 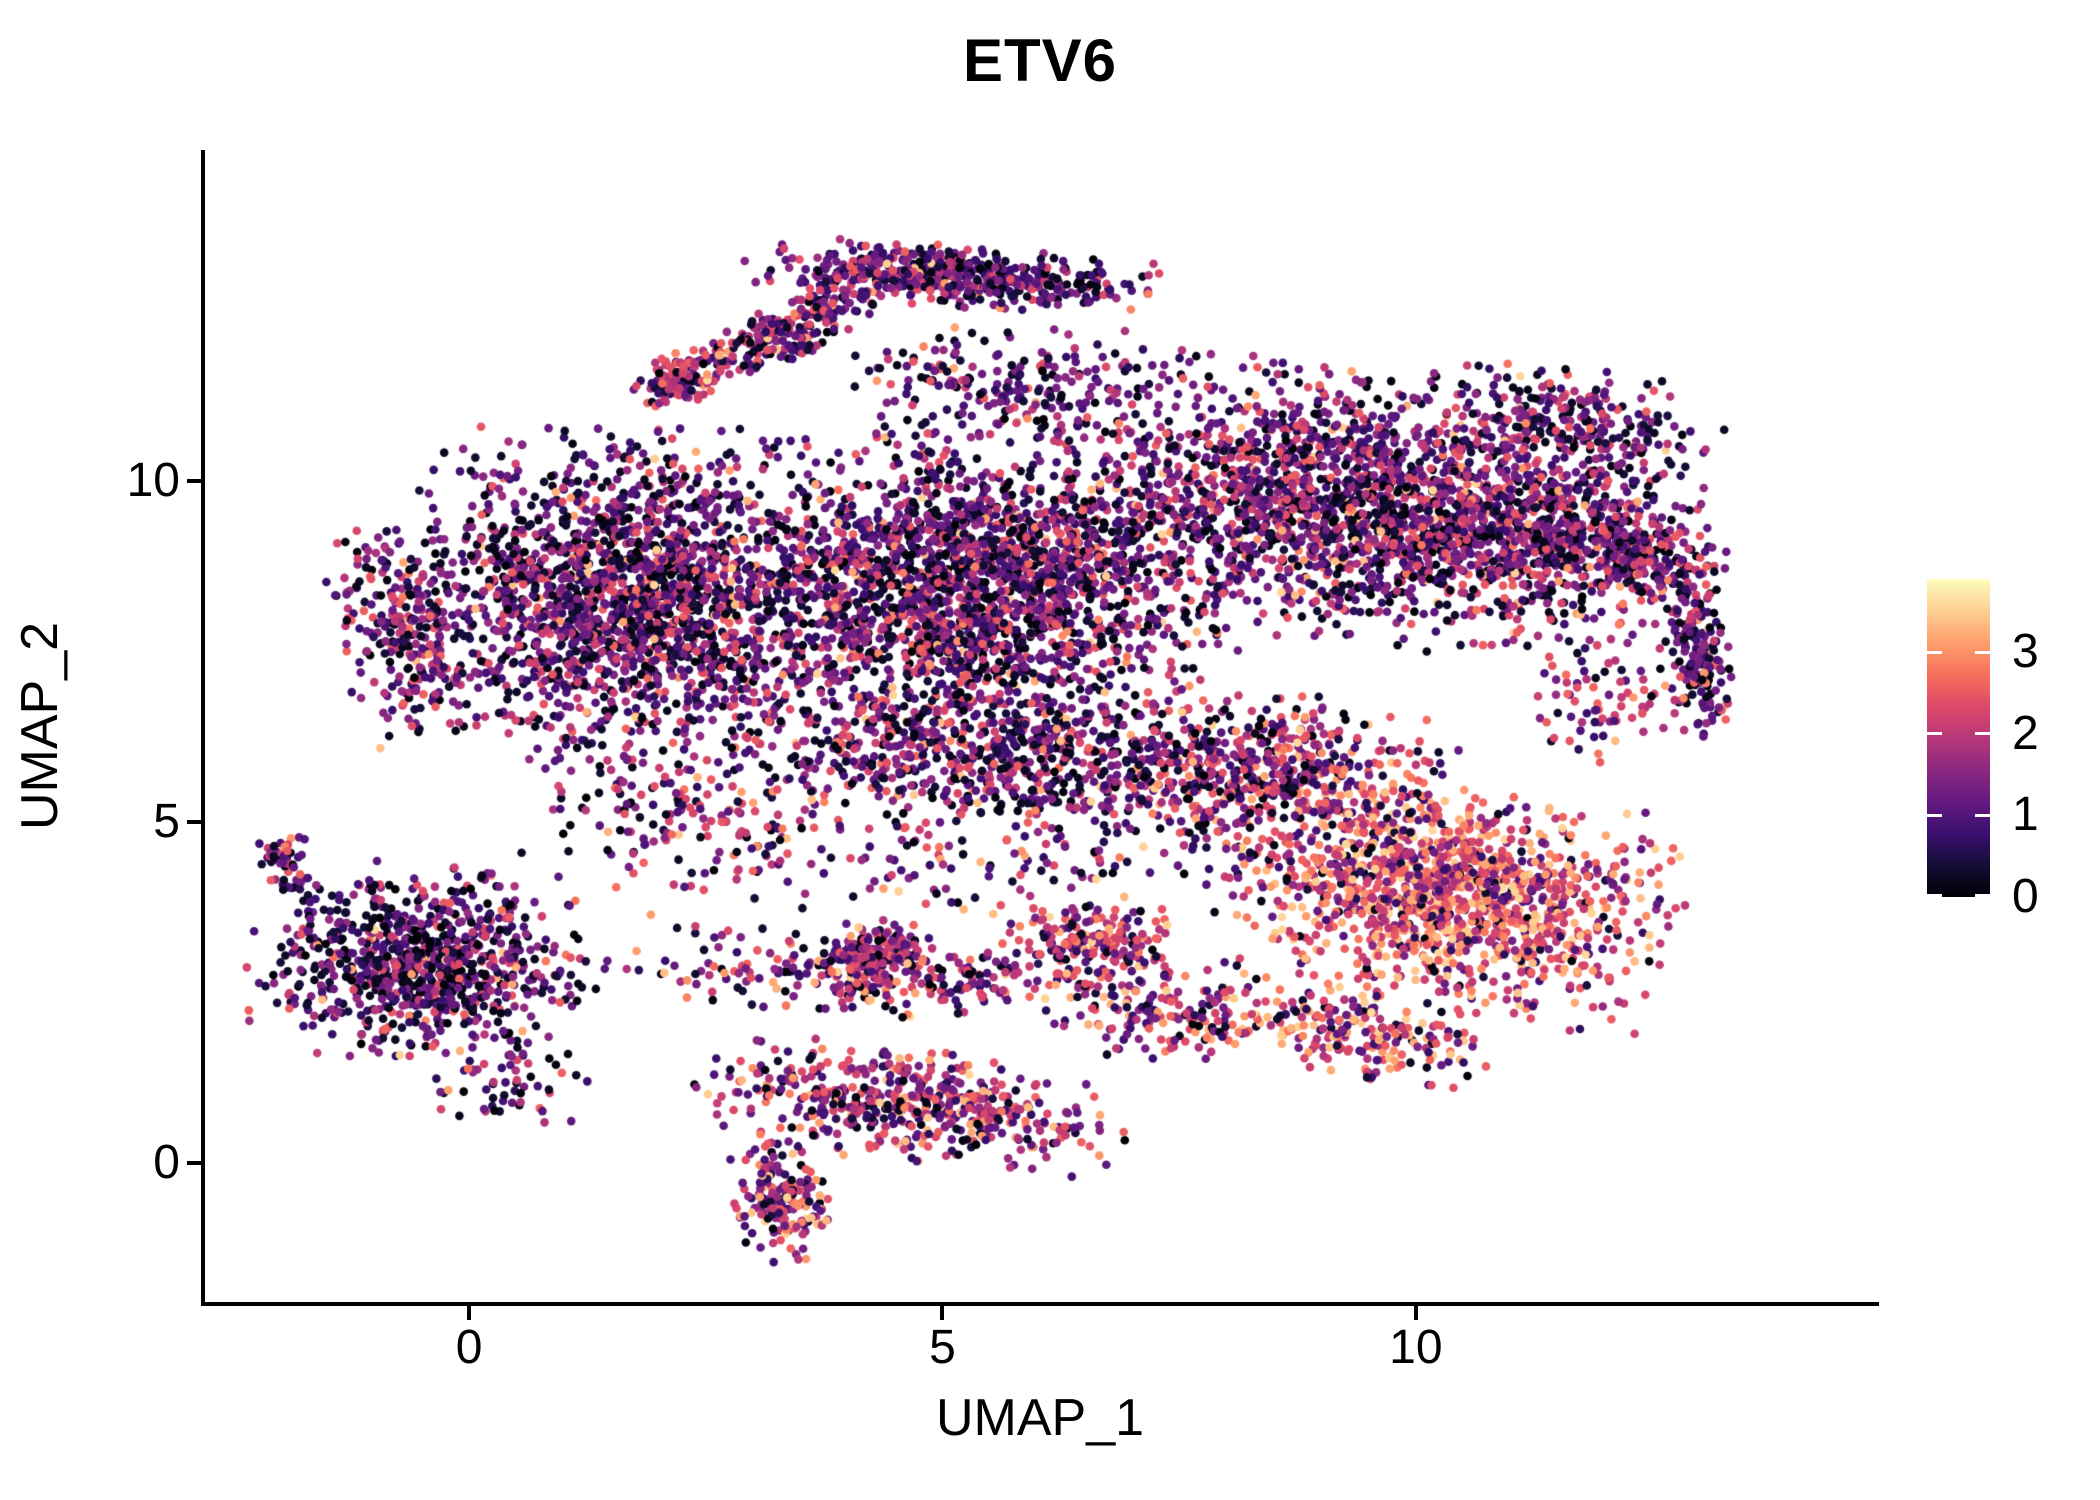 I want to click on colorbar-gradient, so click(x=1958, y=738).